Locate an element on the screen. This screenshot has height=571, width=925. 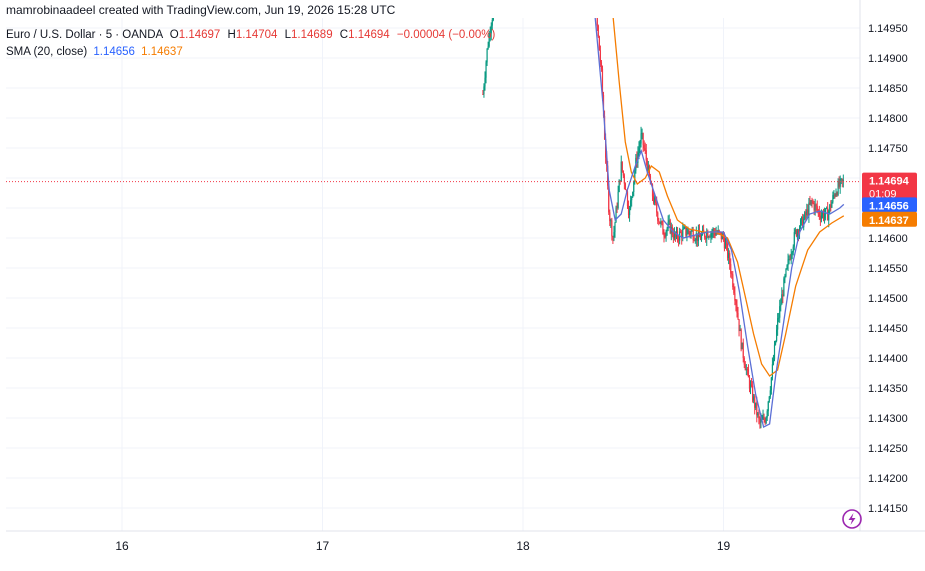
change-value: −0.00004 (−0.00%) is located at coordinates (446, 35).